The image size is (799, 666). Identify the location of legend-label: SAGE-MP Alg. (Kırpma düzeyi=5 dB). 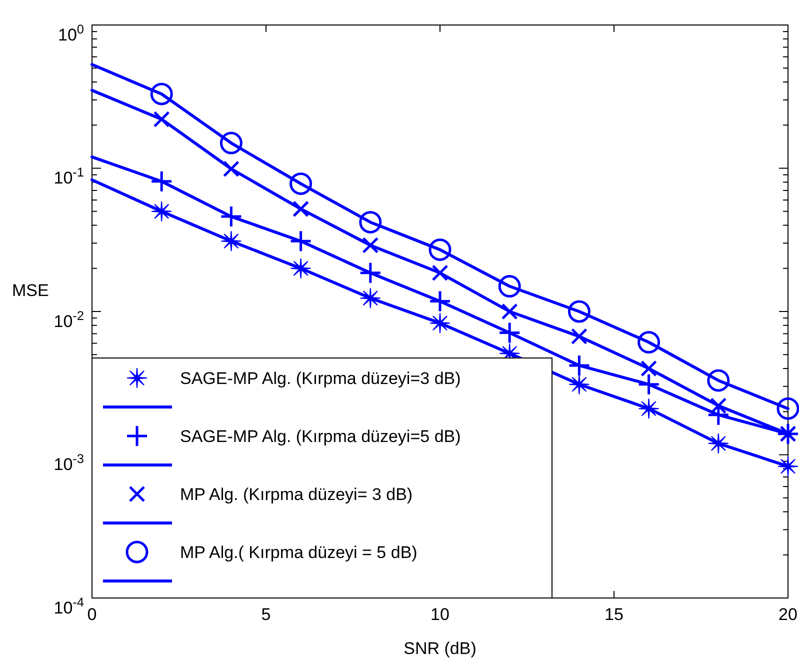
(320, 436).